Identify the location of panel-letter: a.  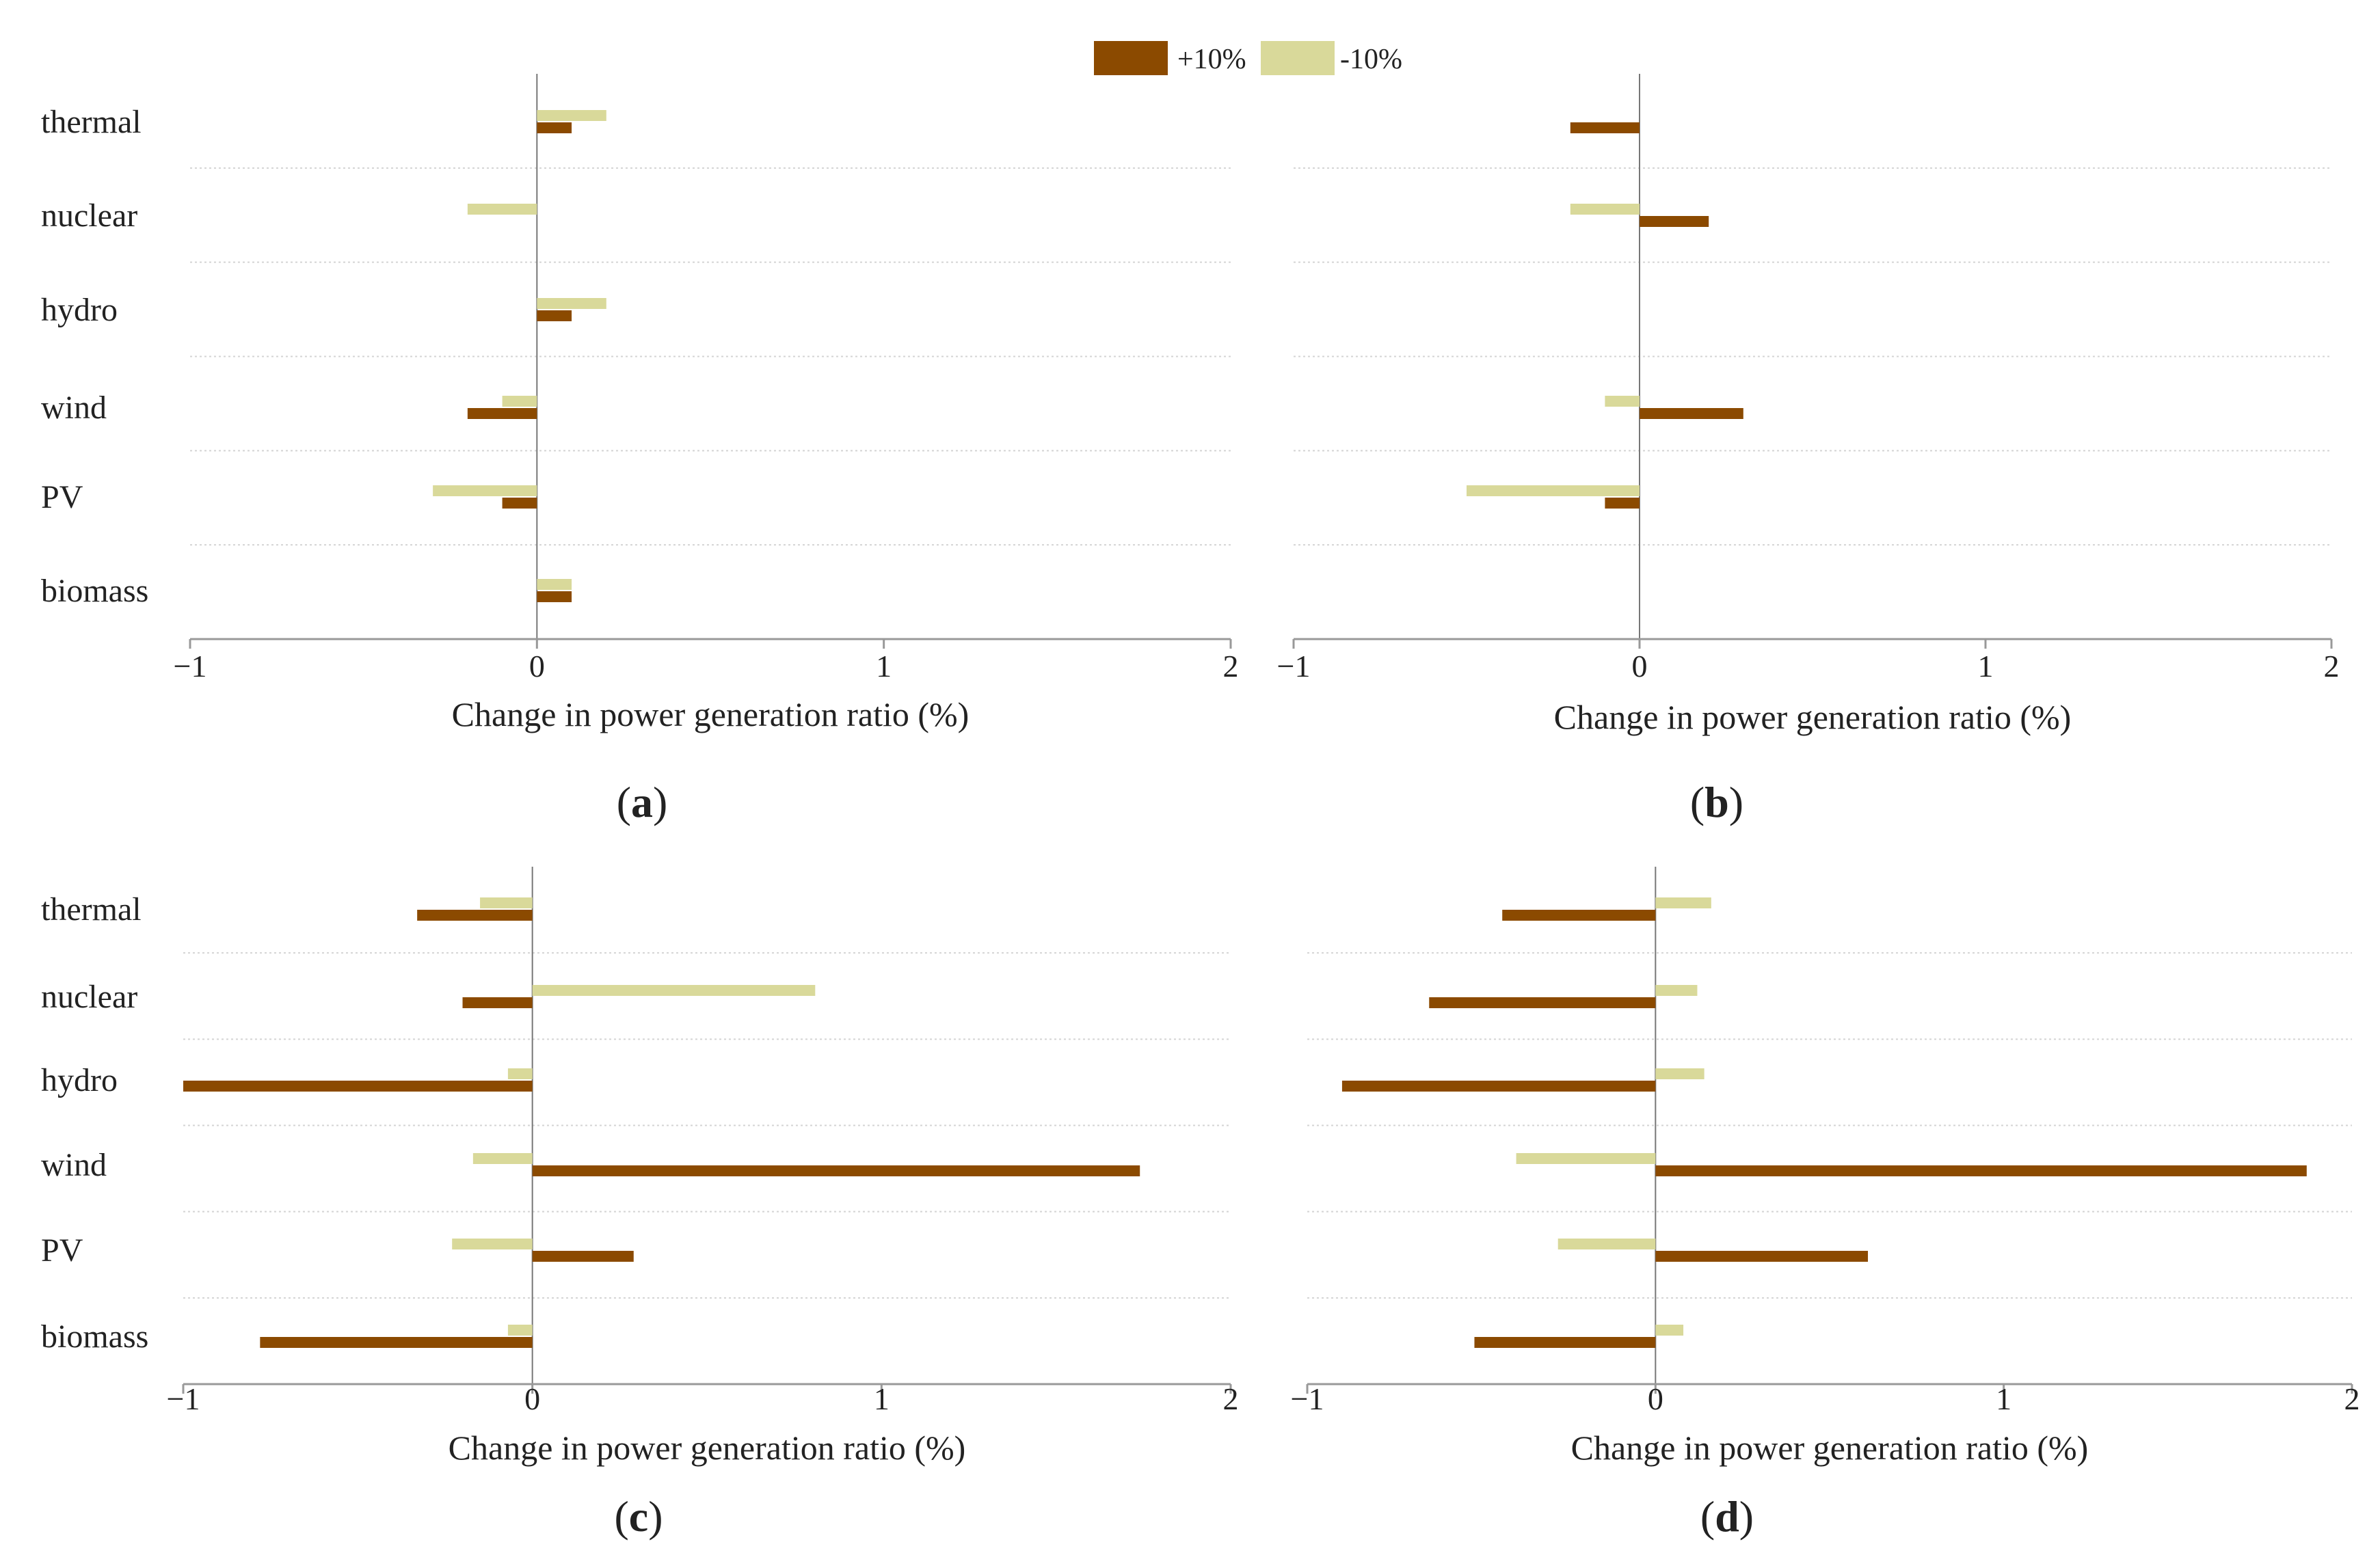
(642, 802).